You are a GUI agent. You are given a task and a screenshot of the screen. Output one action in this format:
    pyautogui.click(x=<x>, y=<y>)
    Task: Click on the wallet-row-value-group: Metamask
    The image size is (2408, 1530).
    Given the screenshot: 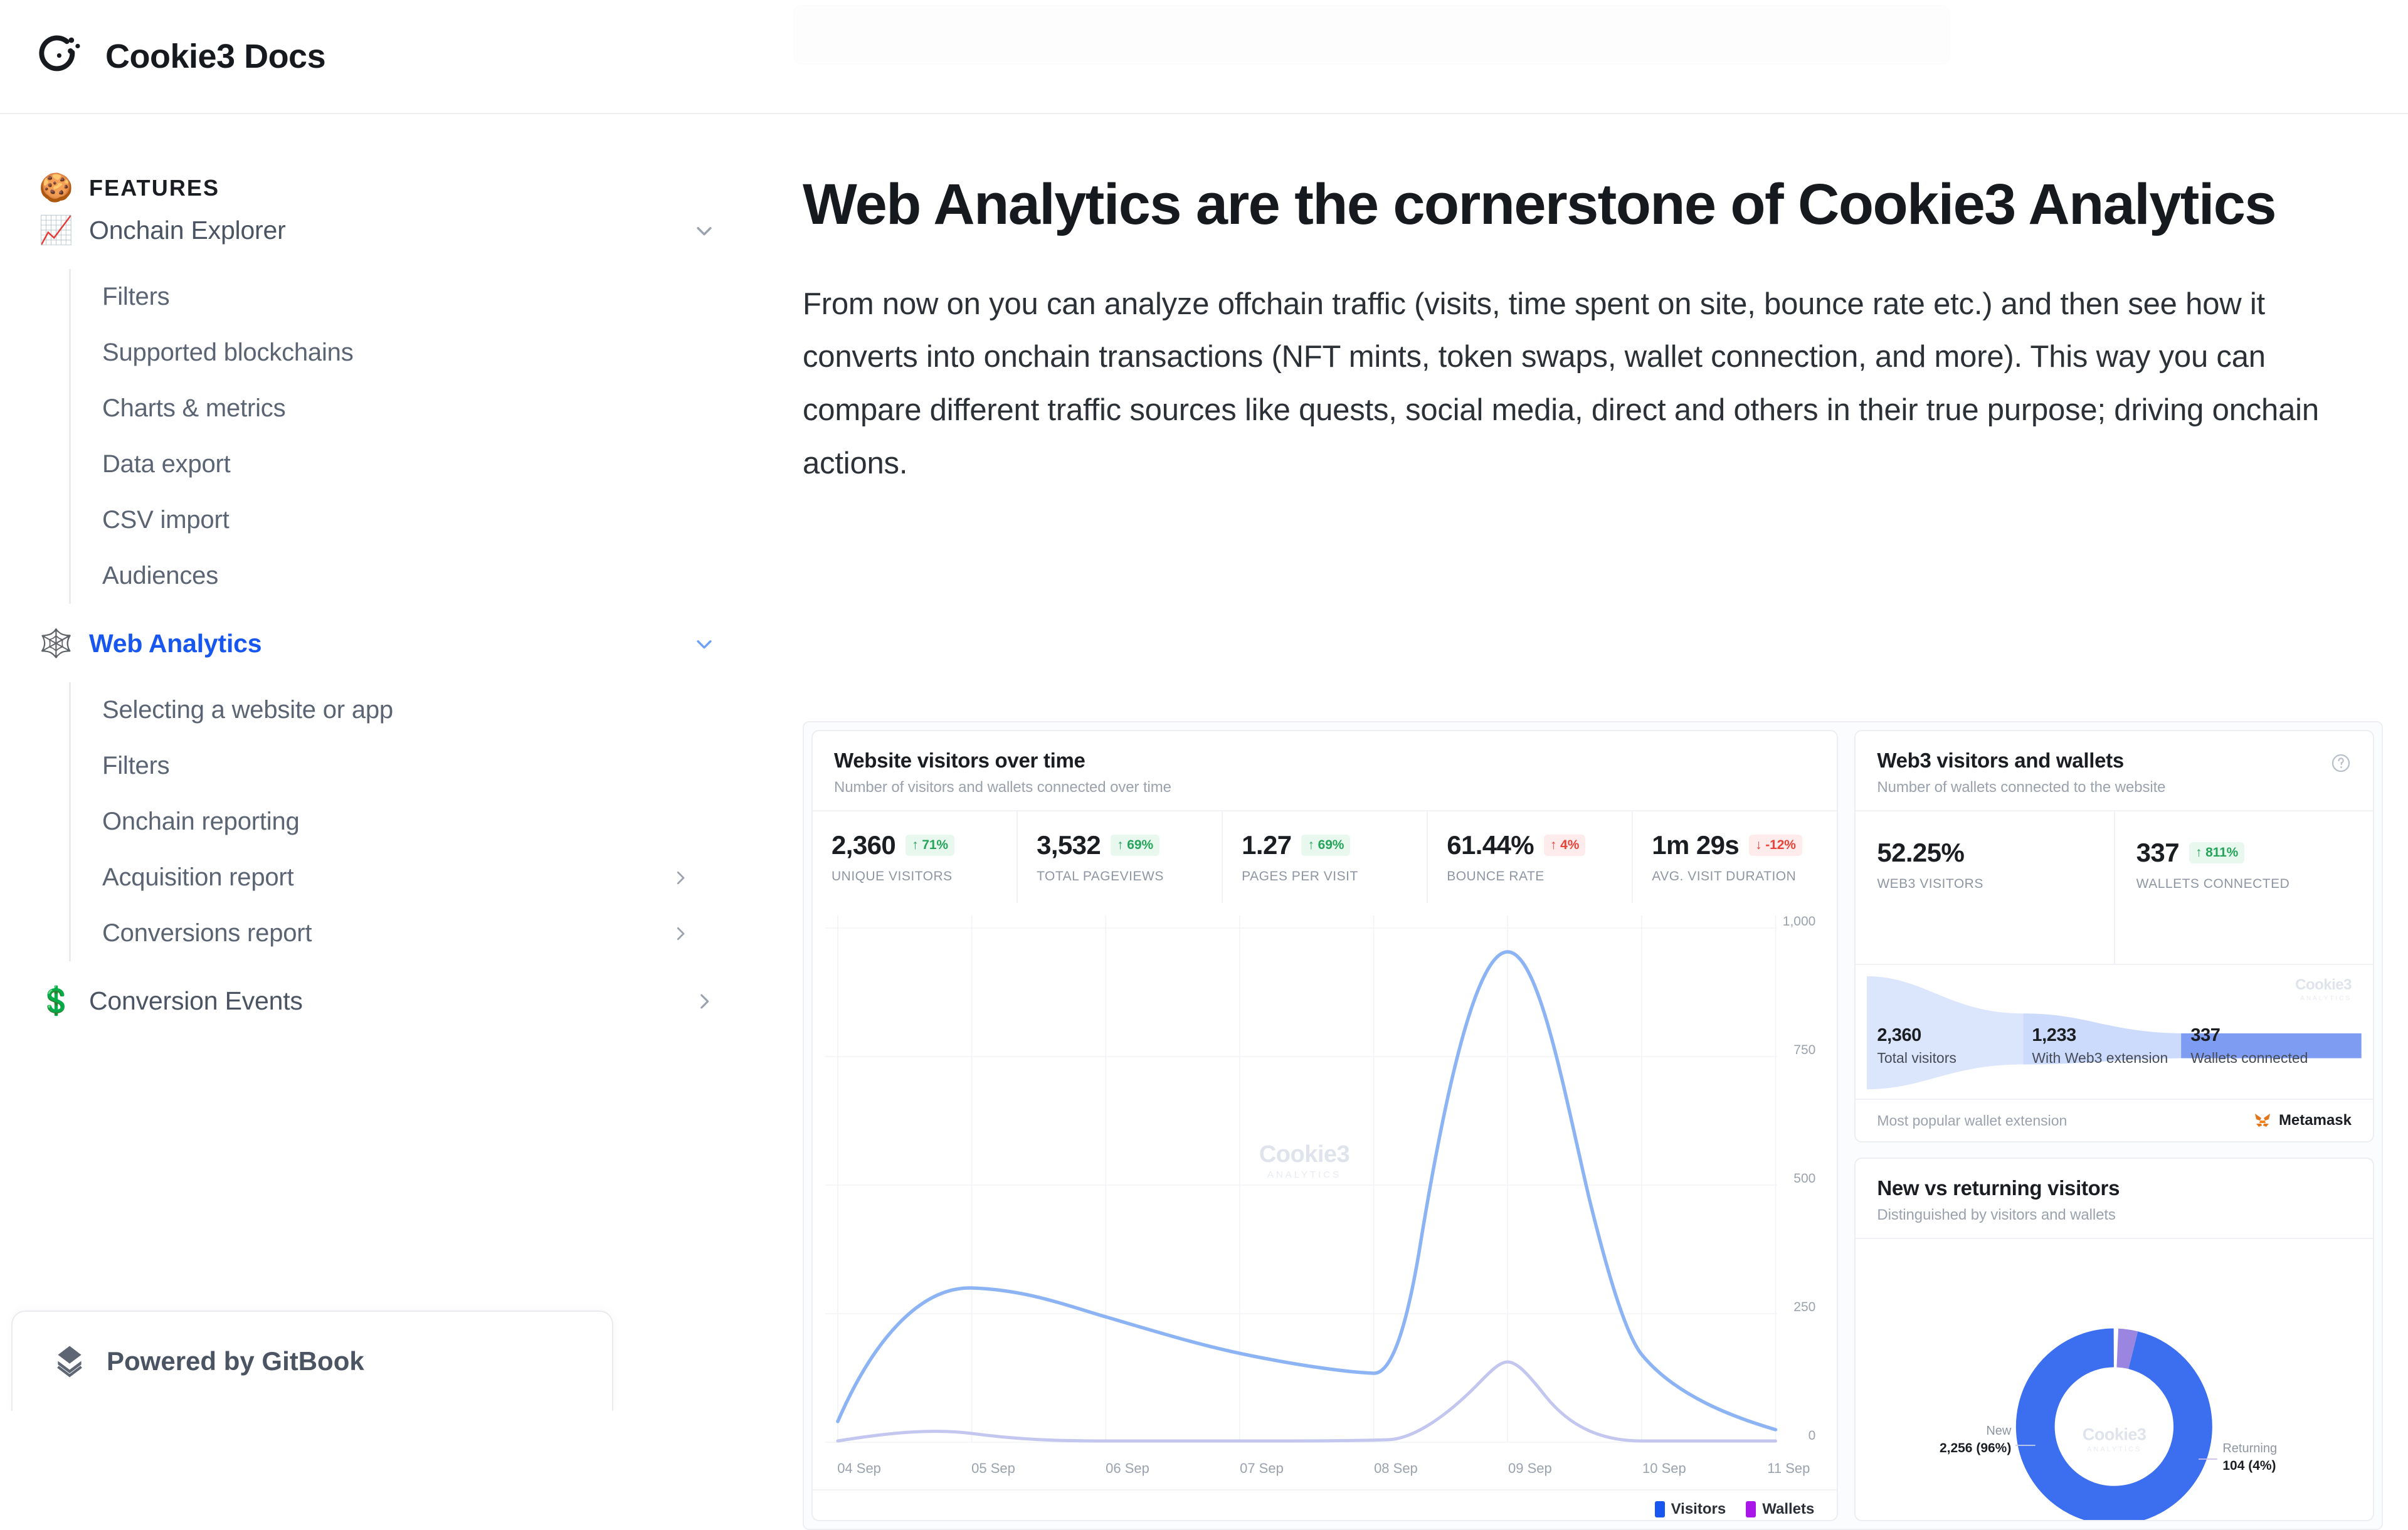 What is the action you would take?
    pyautogui.click(x=2303, y=1120)
    